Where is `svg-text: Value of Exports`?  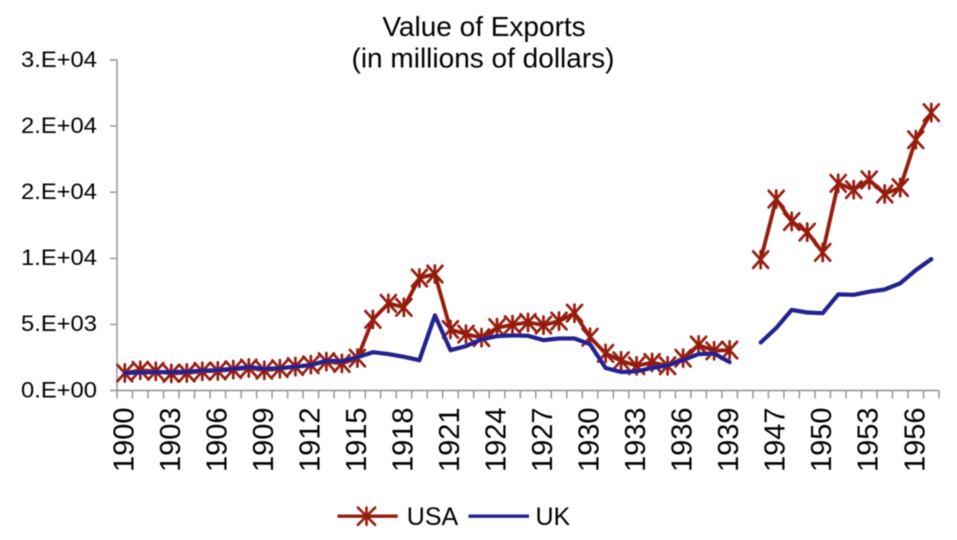
svg-text: Value of Exports is located at coordinates (483, 26).